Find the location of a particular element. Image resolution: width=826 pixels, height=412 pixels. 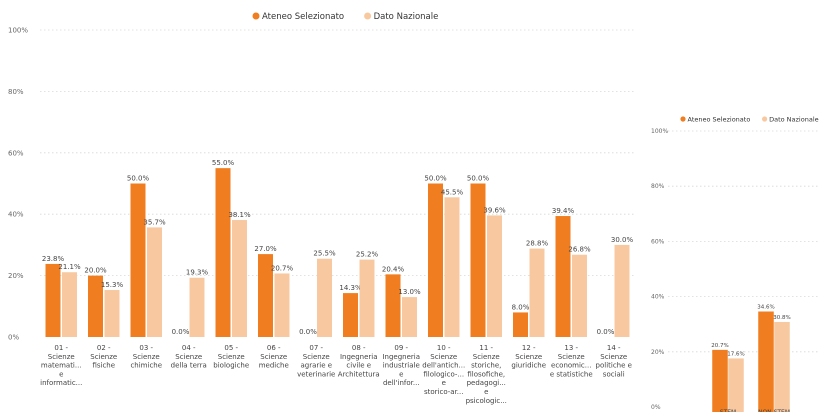

data-label: 15.3% is located at coordinates (112, 285).